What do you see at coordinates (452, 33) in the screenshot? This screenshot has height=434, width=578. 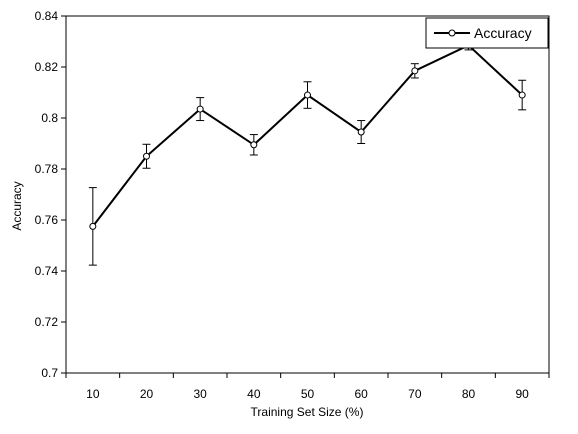 I see `legend-marker-swatch` at bounding box center [452, 33].